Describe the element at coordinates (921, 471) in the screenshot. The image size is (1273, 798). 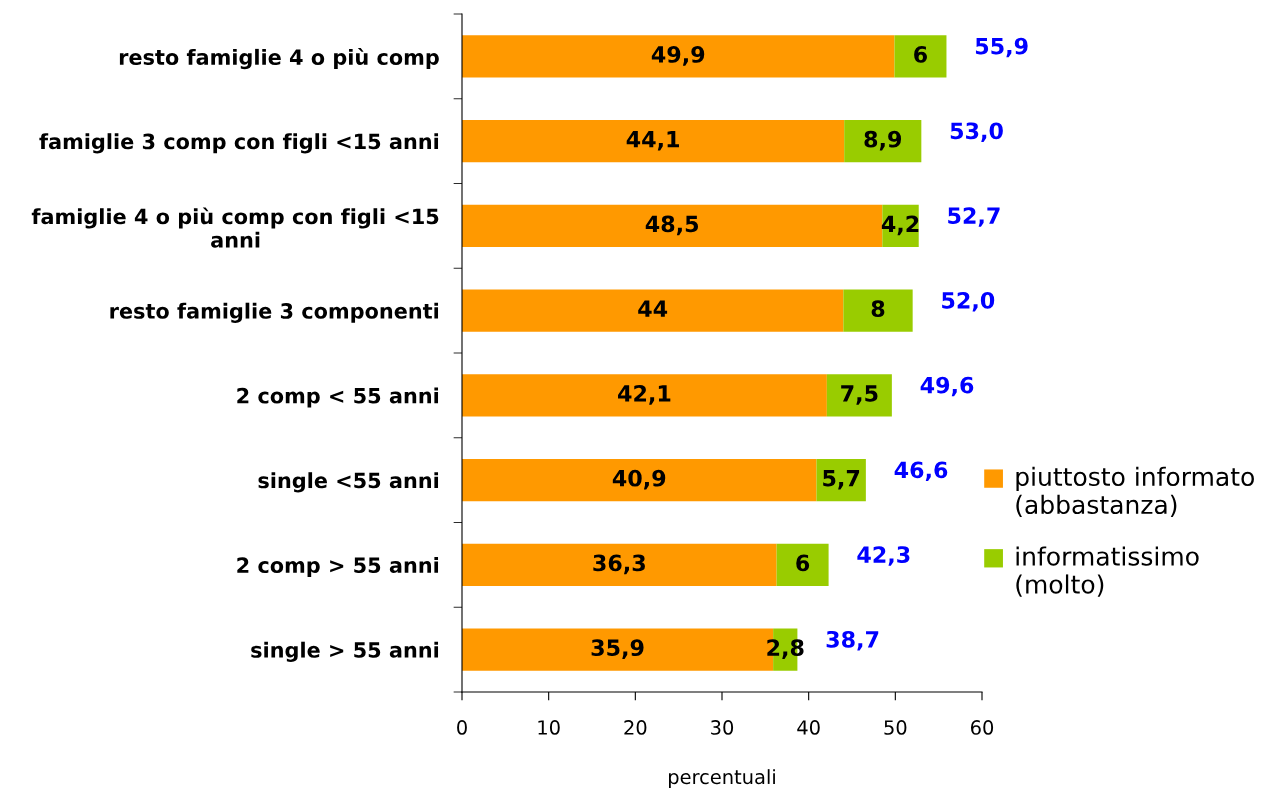
I see `total-label: 46,6` at that location.